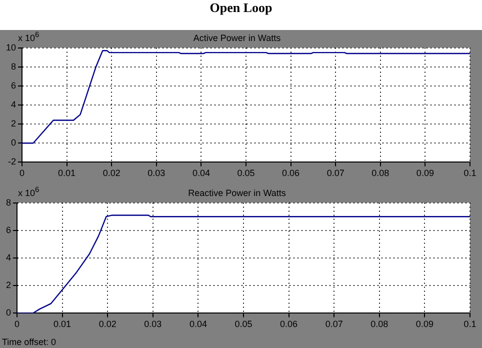 This screenshot has width=482, height=348. Describe the element at coordinates (241, 8) in the screenshot. I see `chart-title: Open Loop` at that location.